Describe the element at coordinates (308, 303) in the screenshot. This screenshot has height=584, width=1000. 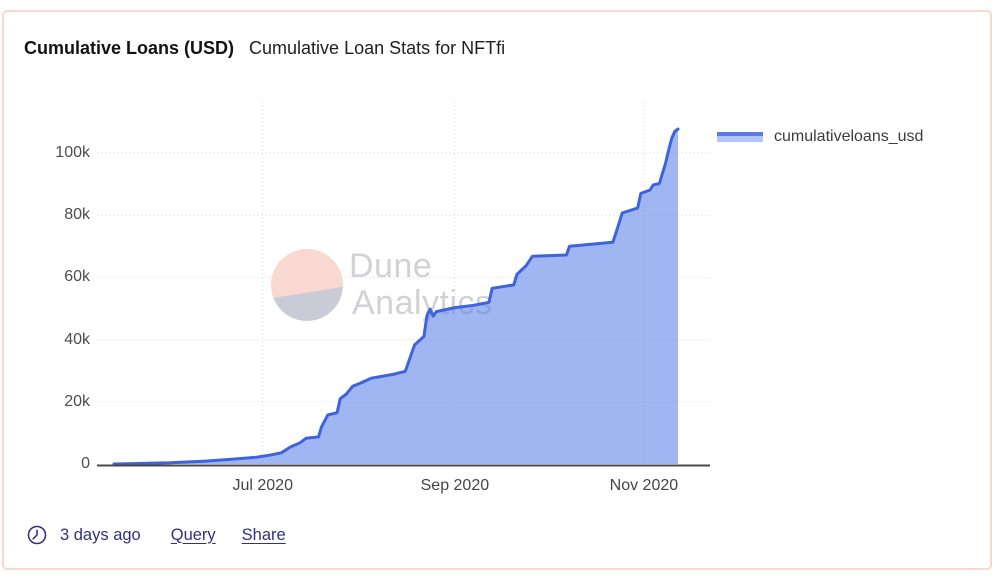
I see `dune-logo-lower-half` at that location.